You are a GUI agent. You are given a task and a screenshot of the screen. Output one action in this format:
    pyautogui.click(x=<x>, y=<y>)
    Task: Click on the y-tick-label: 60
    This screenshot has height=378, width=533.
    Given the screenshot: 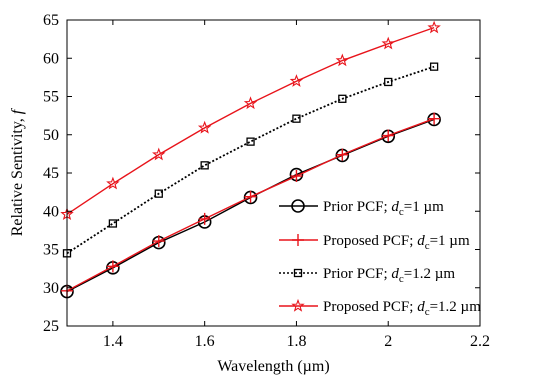 What is the action you would take?
    pyautogui.click(x=51, y=58)
    